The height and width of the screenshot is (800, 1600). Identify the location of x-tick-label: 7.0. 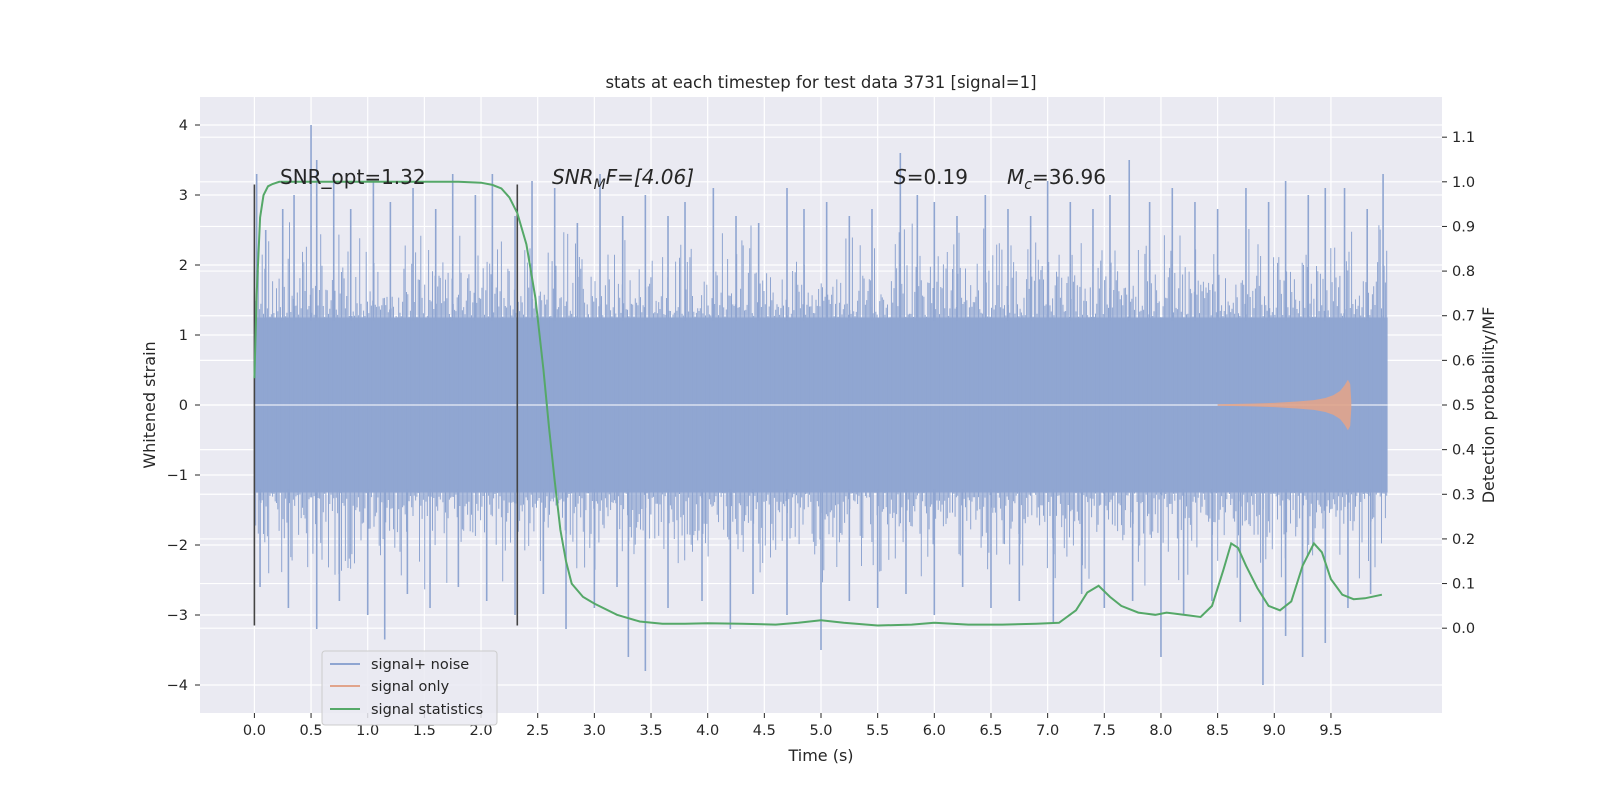
(1047, 731).